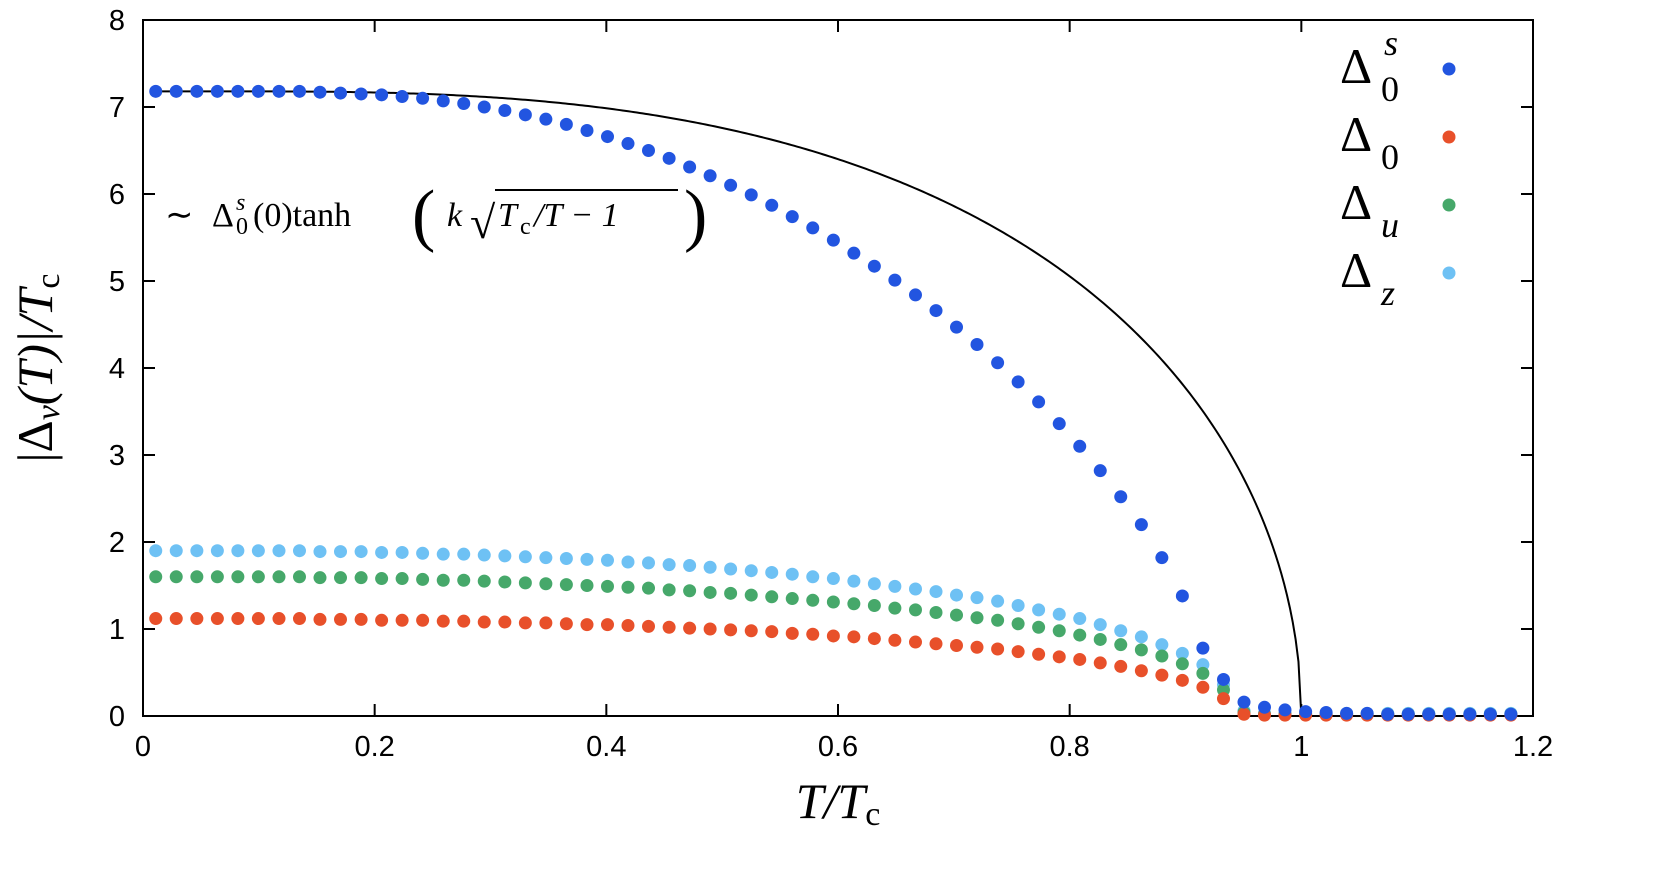 The image size is (1661, 892). What do you see at coordinates (606, 747) in the screenshot?
I see `x-tick-label: 0.4` at bounding box center [606, 747].